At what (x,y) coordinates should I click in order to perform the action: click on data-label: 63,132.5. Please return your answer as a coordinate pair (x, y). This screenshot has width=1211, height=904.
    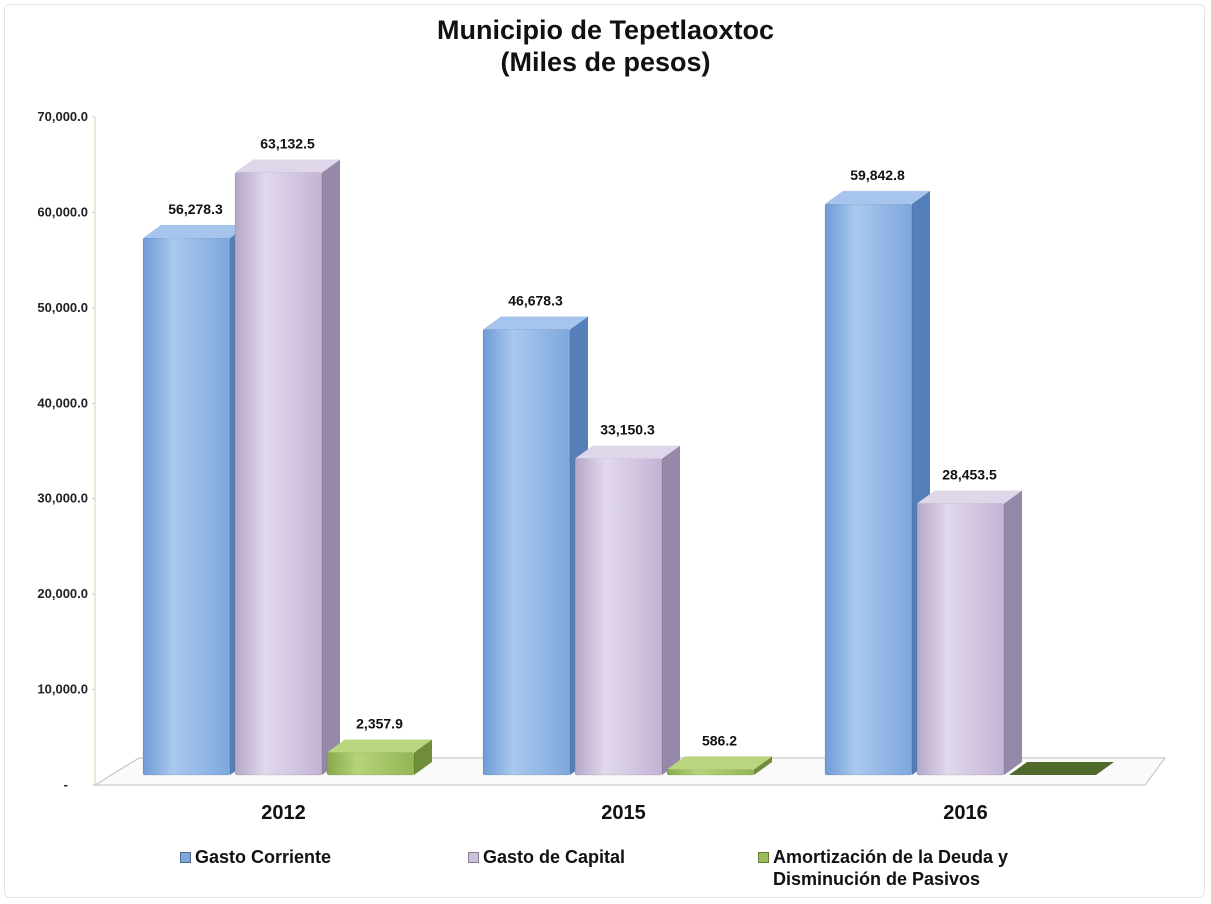
    Looking at the image, I should click on (287, 144).